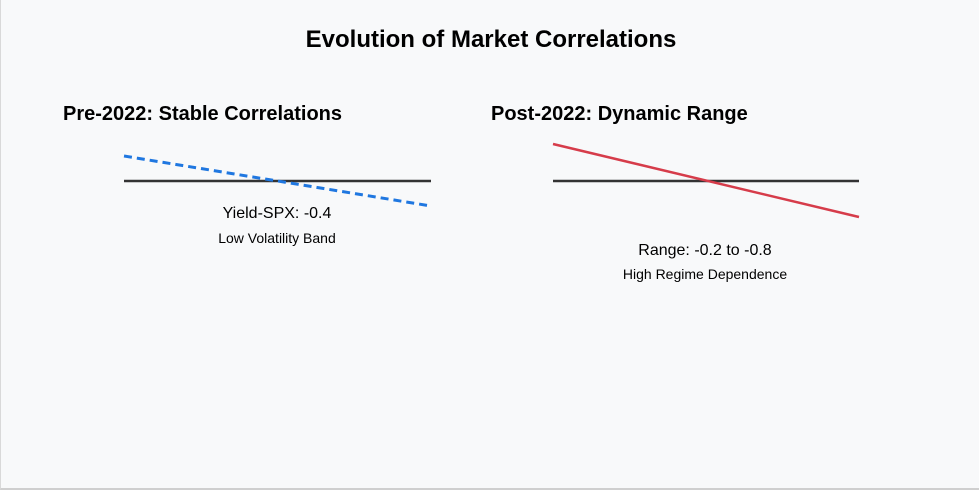 This screenshot has height=490, width=979. Describe the element at coordinates (705, 274) in the screenshot. I see `post-2022-band-label: High Regime Dependence` at that location.